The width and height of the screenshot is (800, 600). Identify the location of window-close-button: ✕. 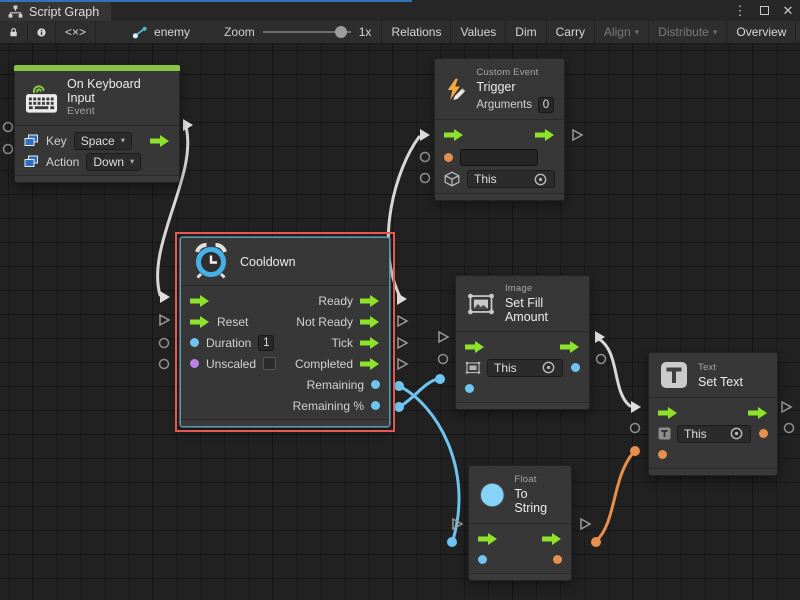
(788, 10).